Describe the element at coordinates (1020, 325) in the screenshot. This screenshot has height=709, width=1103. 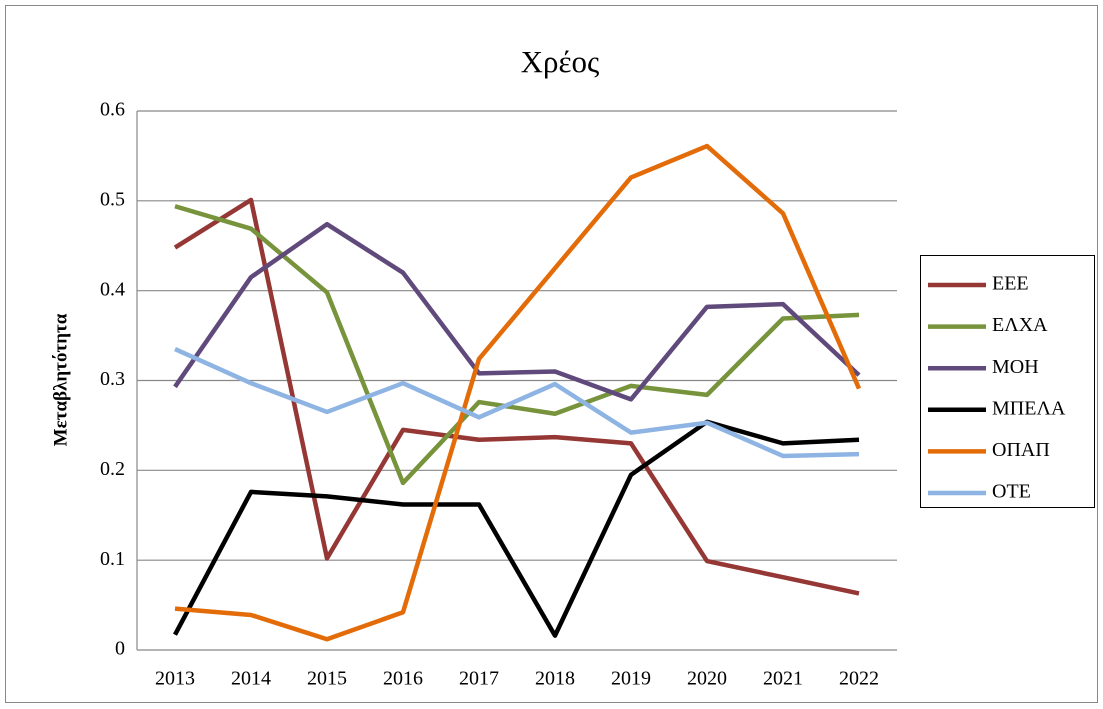
I see `legend-label: ΕΛΧΑ` at that location.